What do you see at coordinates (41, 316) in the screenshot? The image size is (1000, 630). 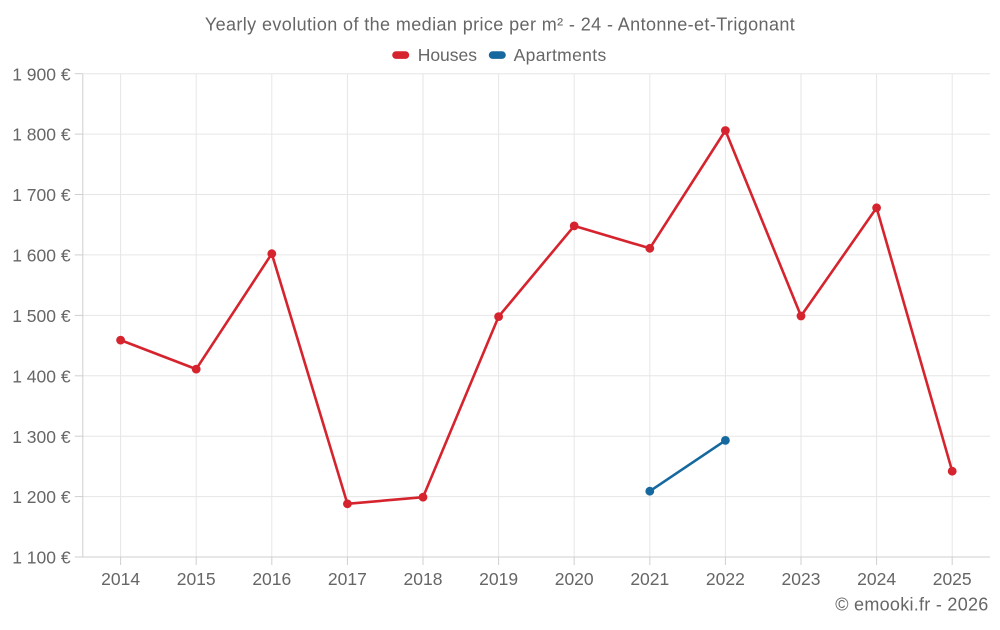 I see `svg-text: 1 500 €` at bounding box center [41, 316].